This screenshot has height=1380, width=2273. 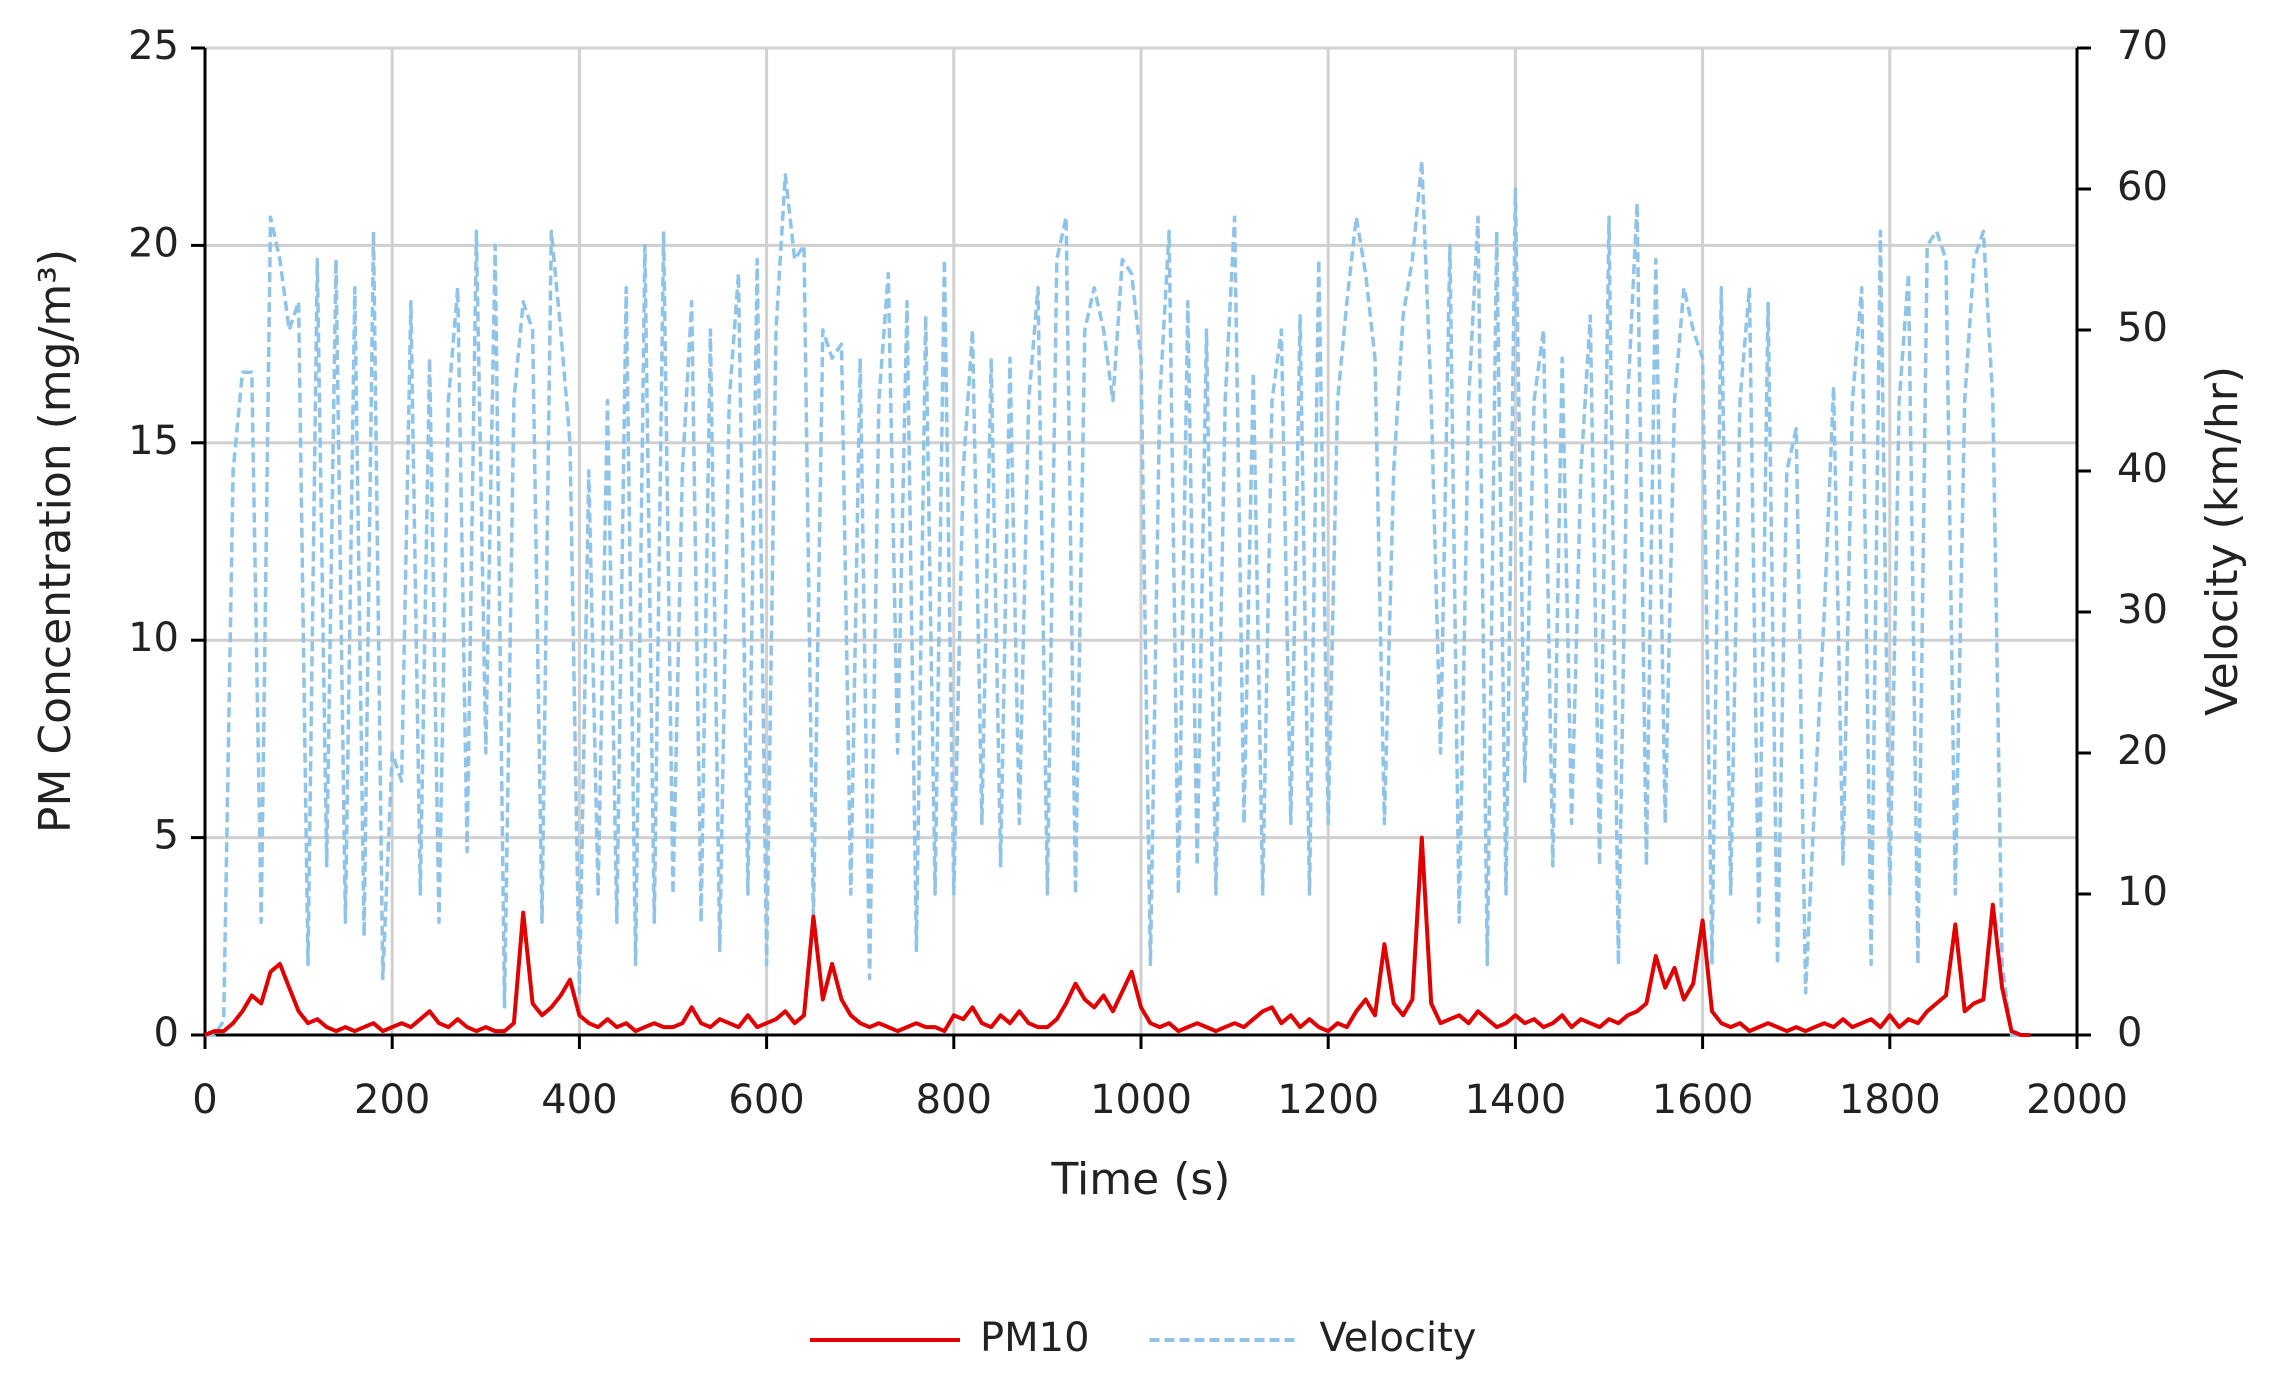 What do you see at coordinates (2142, 610) in the screenshot?
I see `y2-tick-label: 30` at bounding box center [2142, 610].